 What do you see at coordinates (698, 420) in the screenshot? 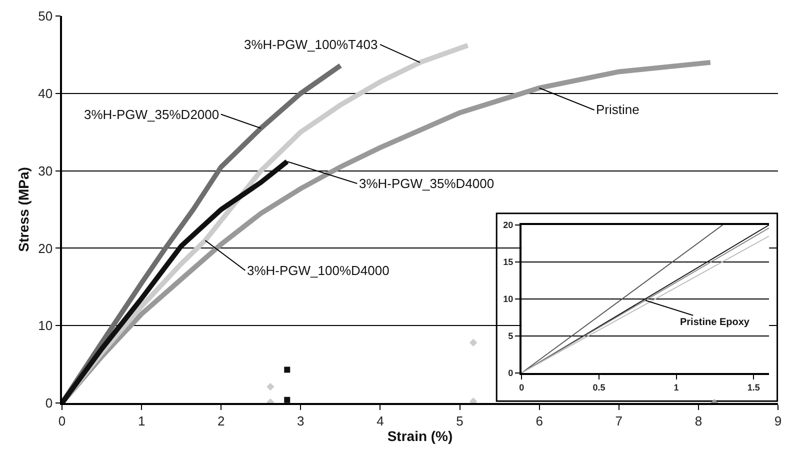
I see `x-tick-label: 8` at bounding box center [698, 420].